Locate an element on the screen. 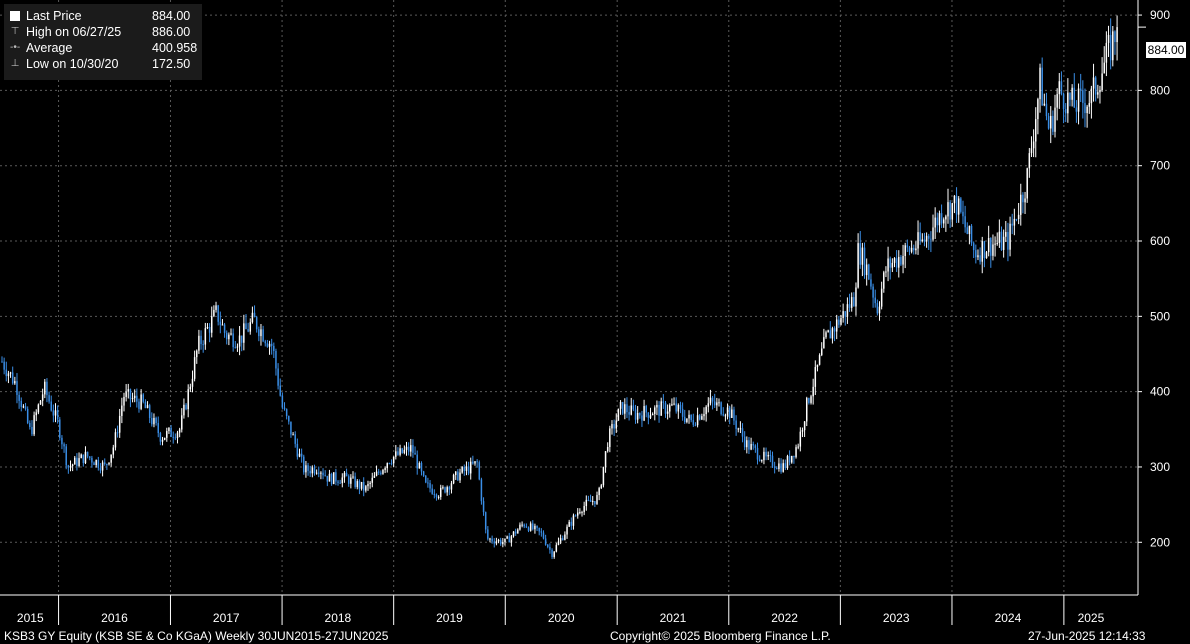  legend-row-average: -•- Average 400.958 is located at coordinates (103, 48).